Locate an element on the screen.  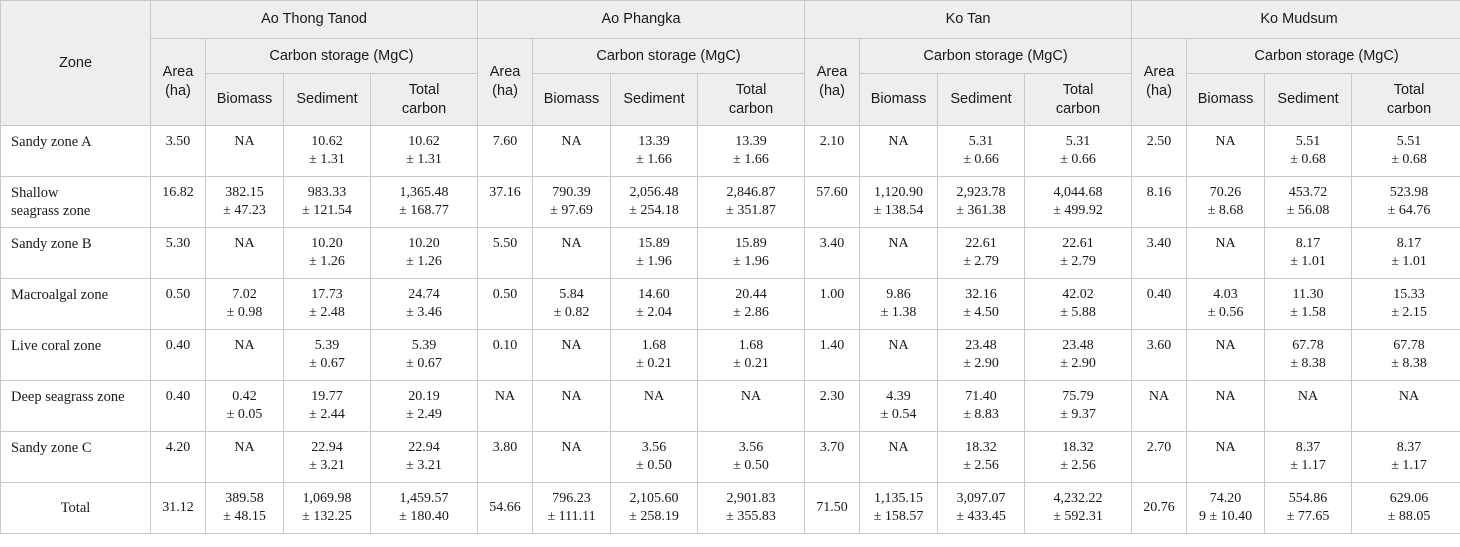
value-line: ± 0.82 is located at coordinates (571, 312).